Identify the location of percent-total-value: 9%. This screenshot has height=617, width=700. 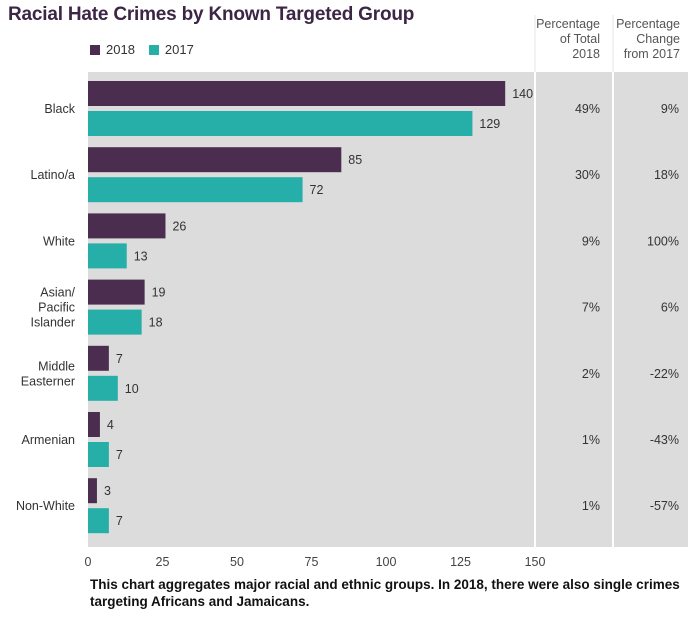
(591, 241).